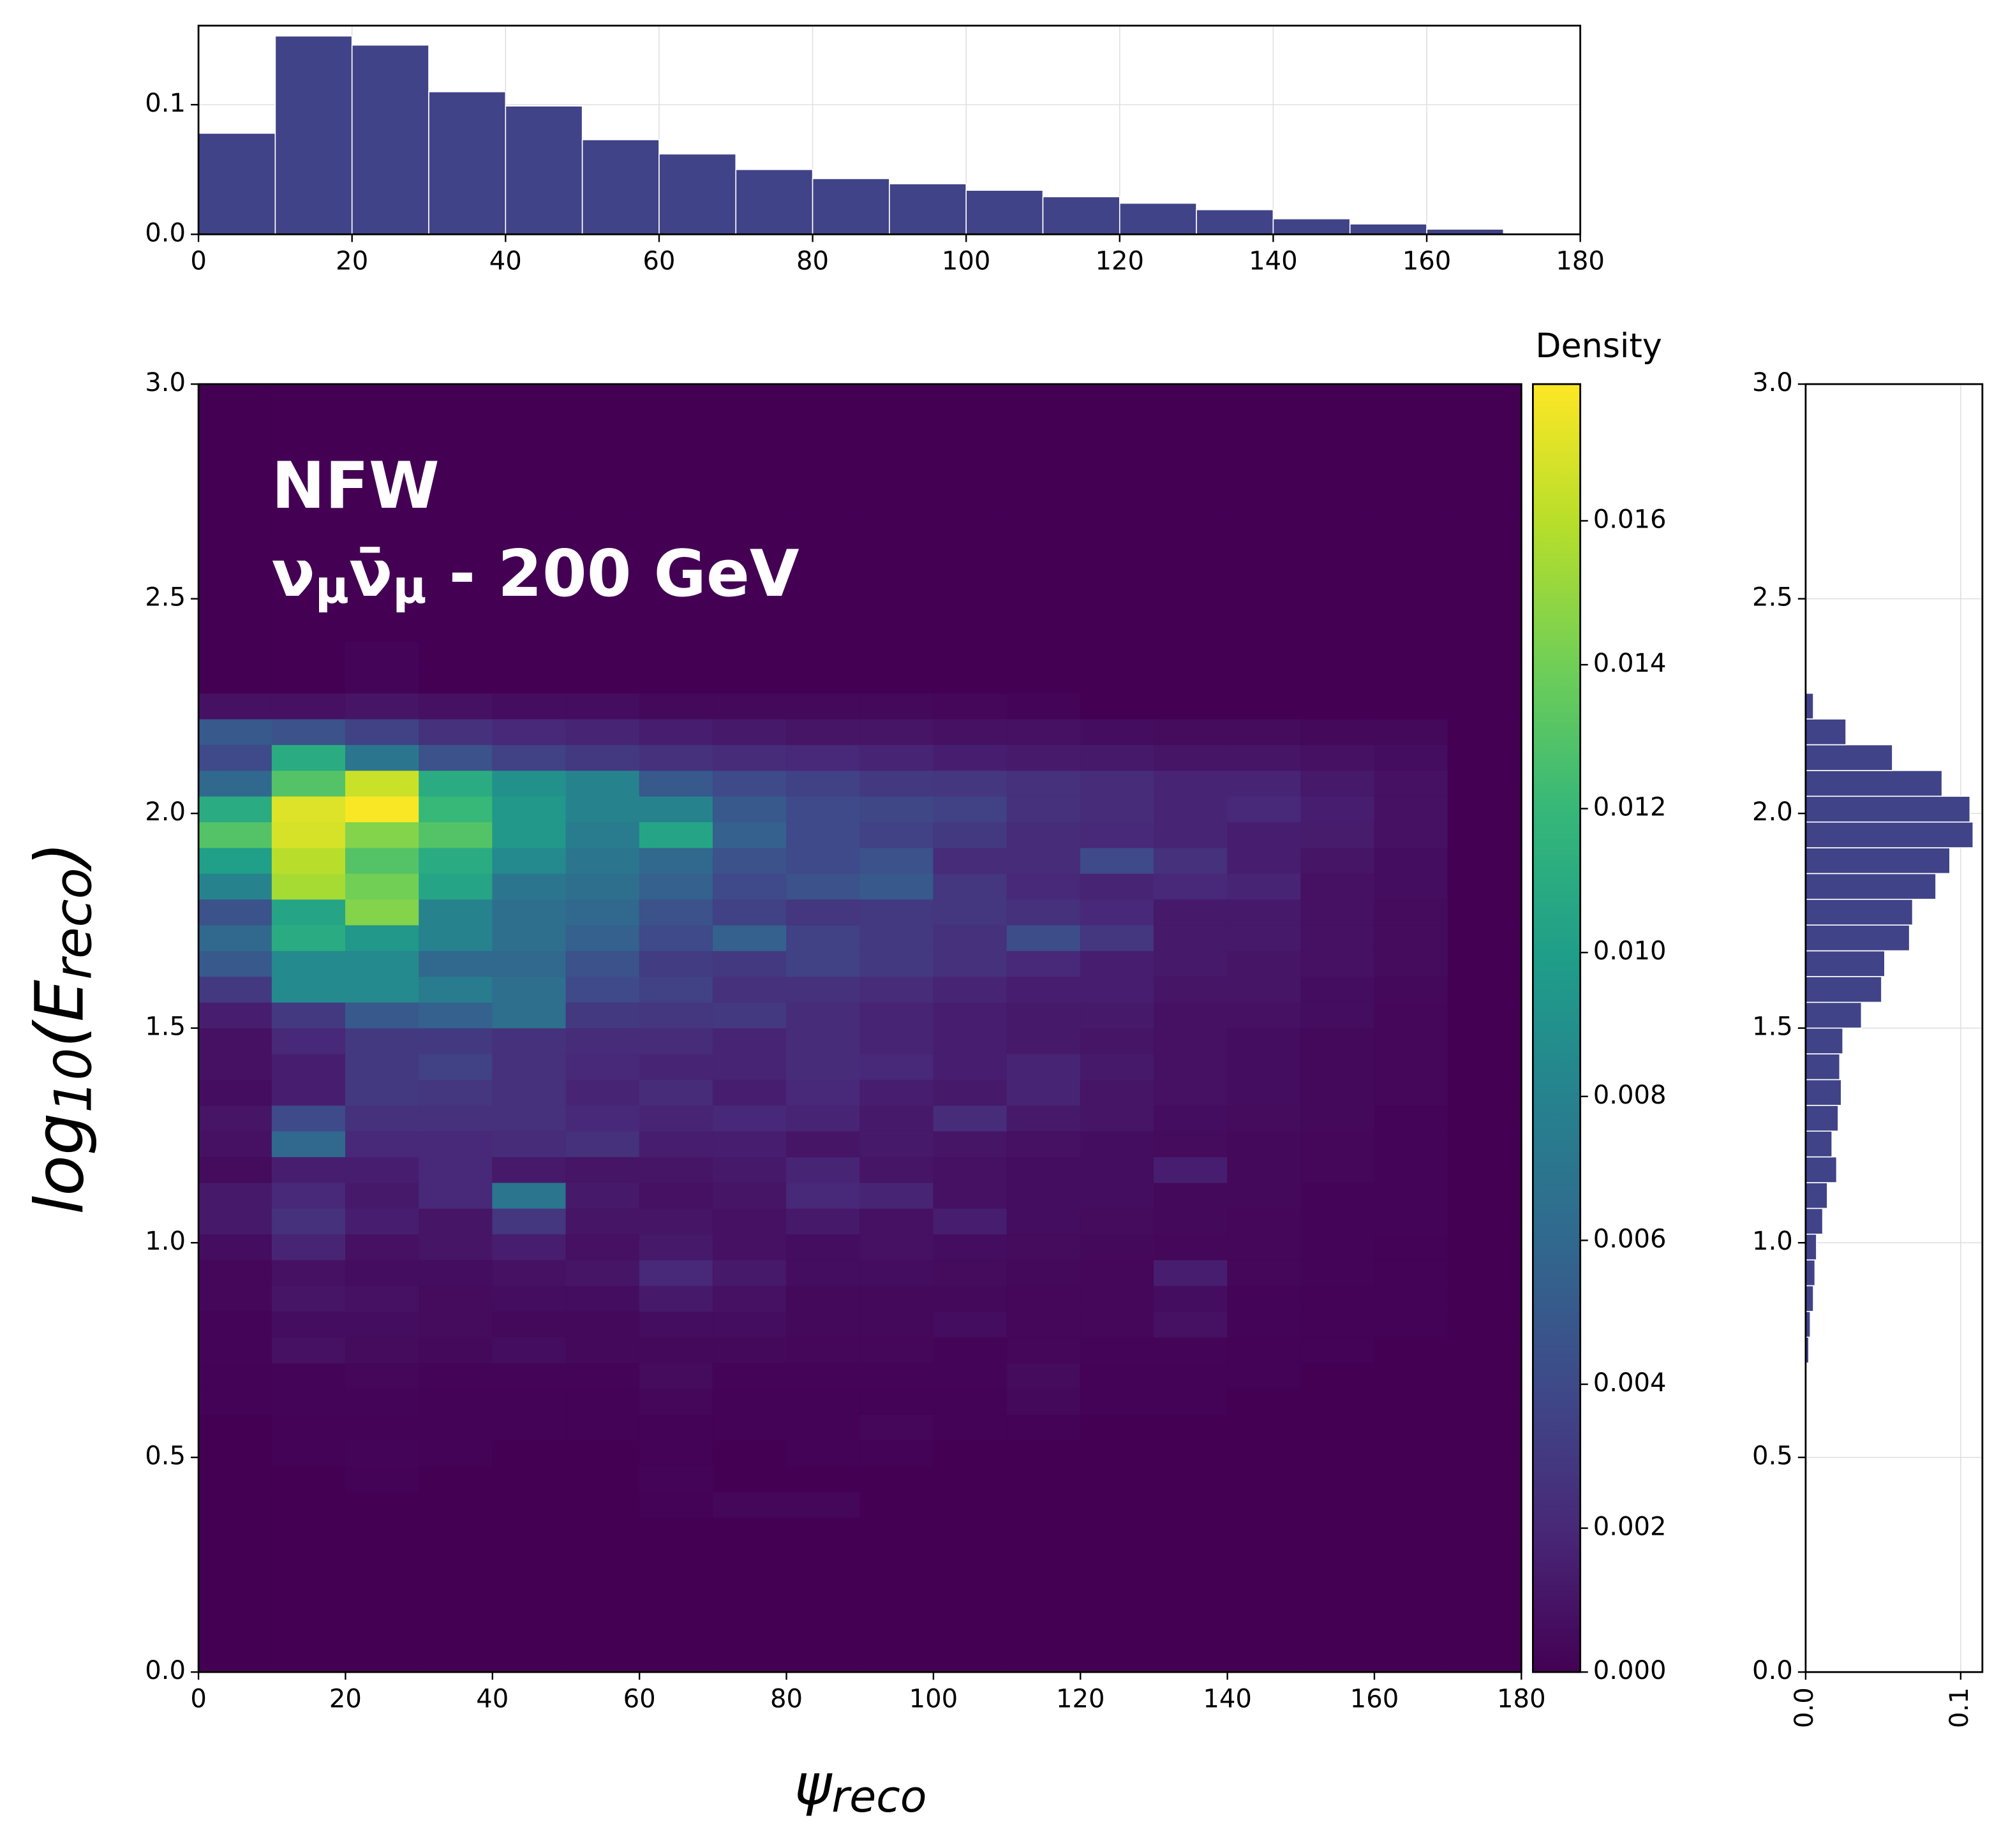 The height and width of the screenshot is (1848, 2008). Describe the element at coordinates (1772, 1456) in the screenshot. I see `y-tick-label: 0.5` at that location.